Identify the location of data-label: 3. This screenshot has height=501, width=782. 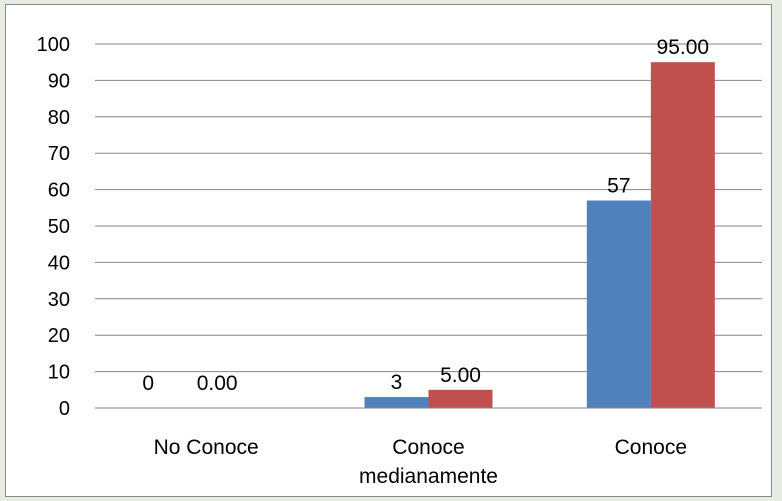
(397, 382).